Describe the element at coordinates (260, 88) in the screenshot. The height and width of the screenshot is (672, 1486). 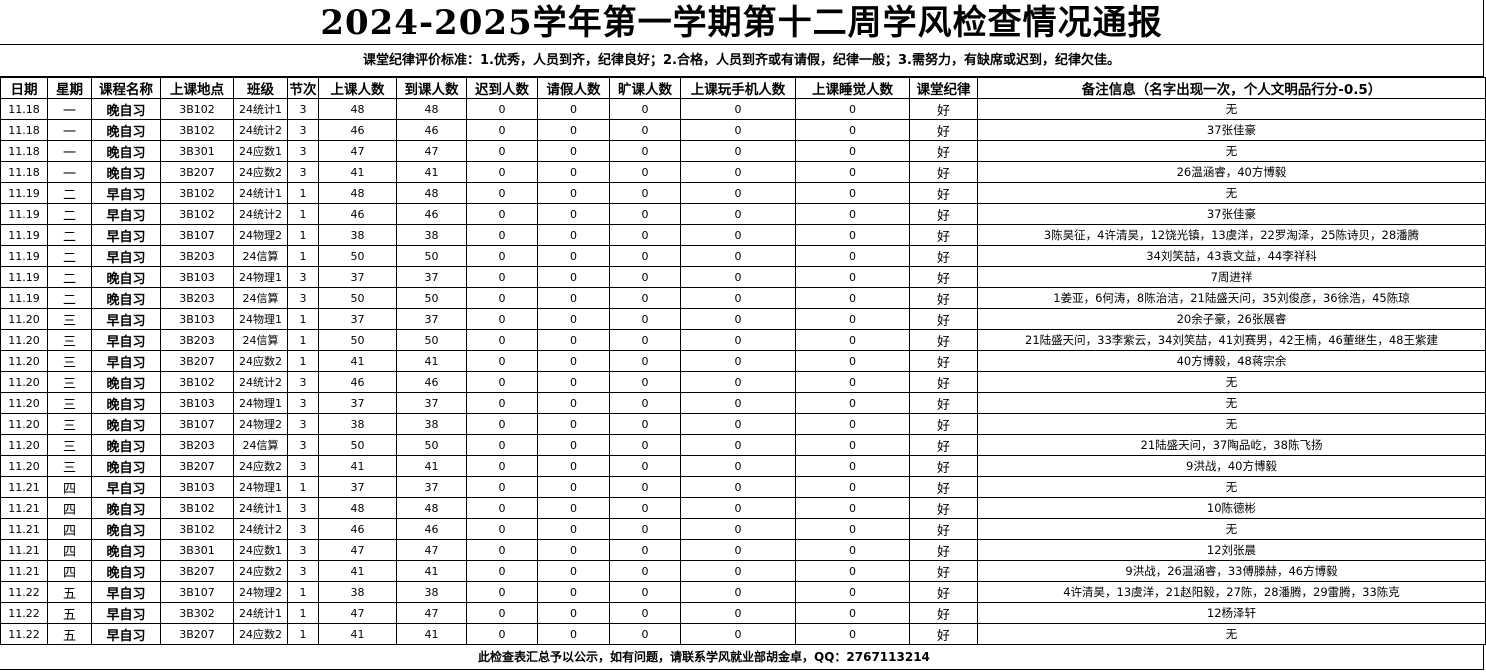
I see `column-header-class: 班级` at that location.